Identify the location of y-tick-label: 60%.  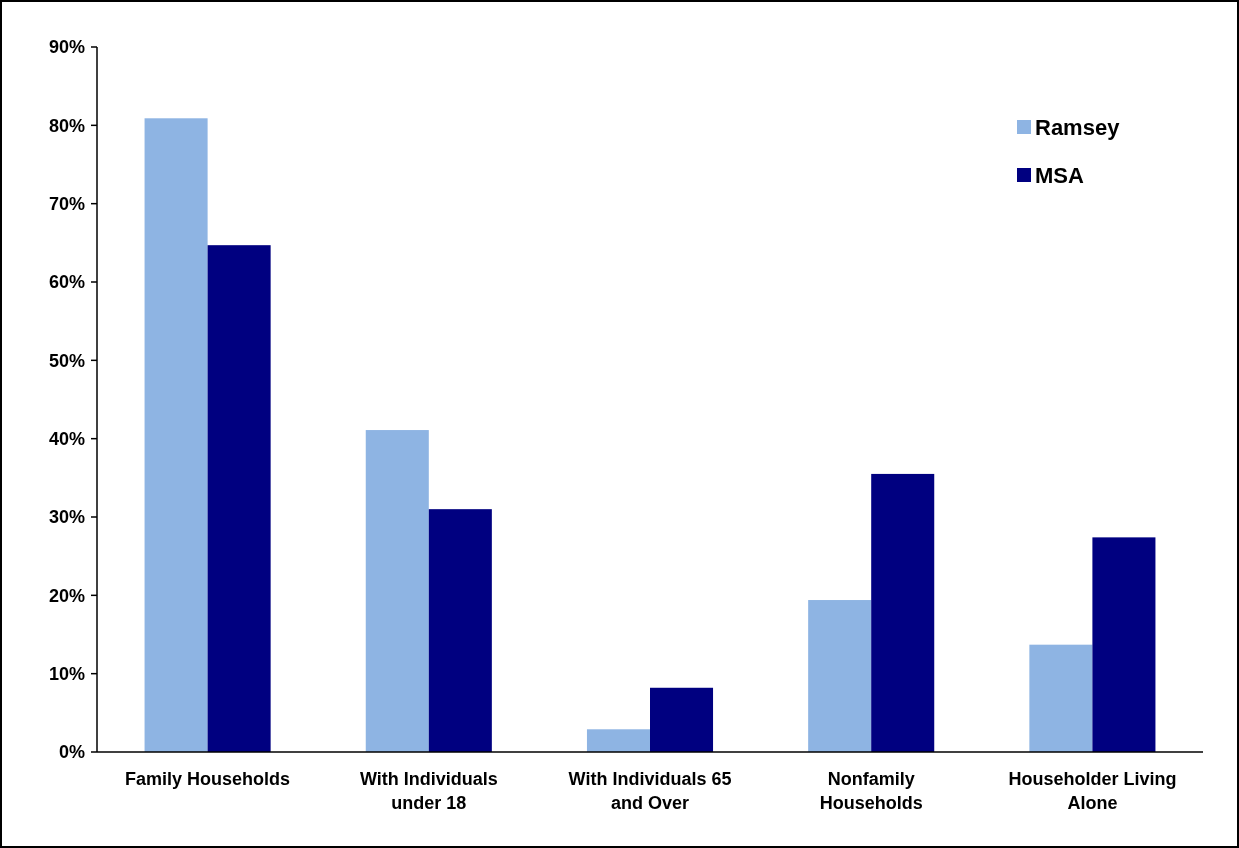
(66, 282).